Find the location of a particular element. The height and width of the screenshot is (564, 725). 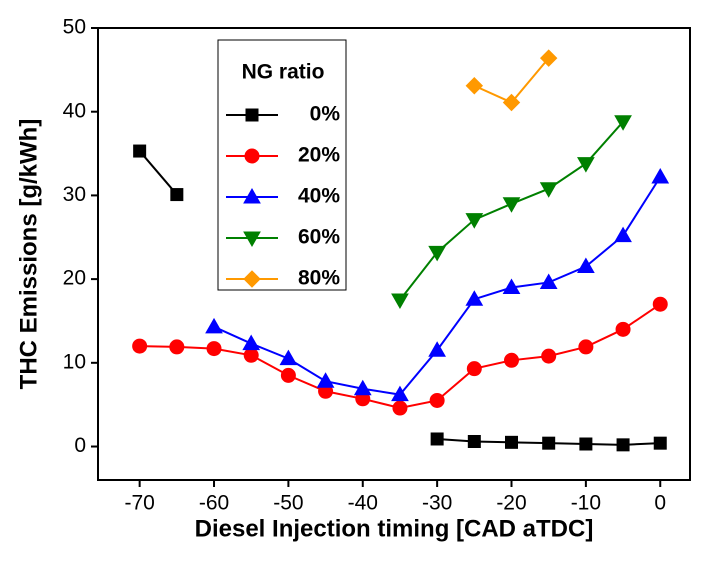

y-tick-label: 20 is located at coordinates (74, 278).